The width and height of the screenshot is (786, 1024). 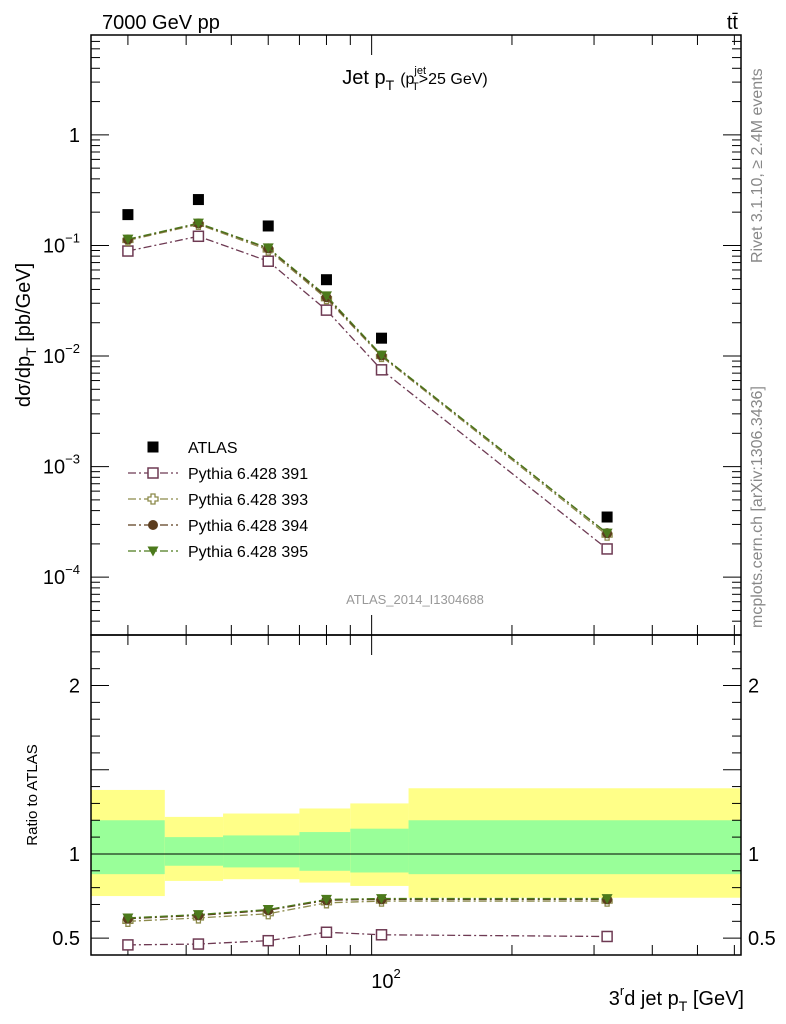 I want to click on ratio-bands, so click(x=416, y=843).